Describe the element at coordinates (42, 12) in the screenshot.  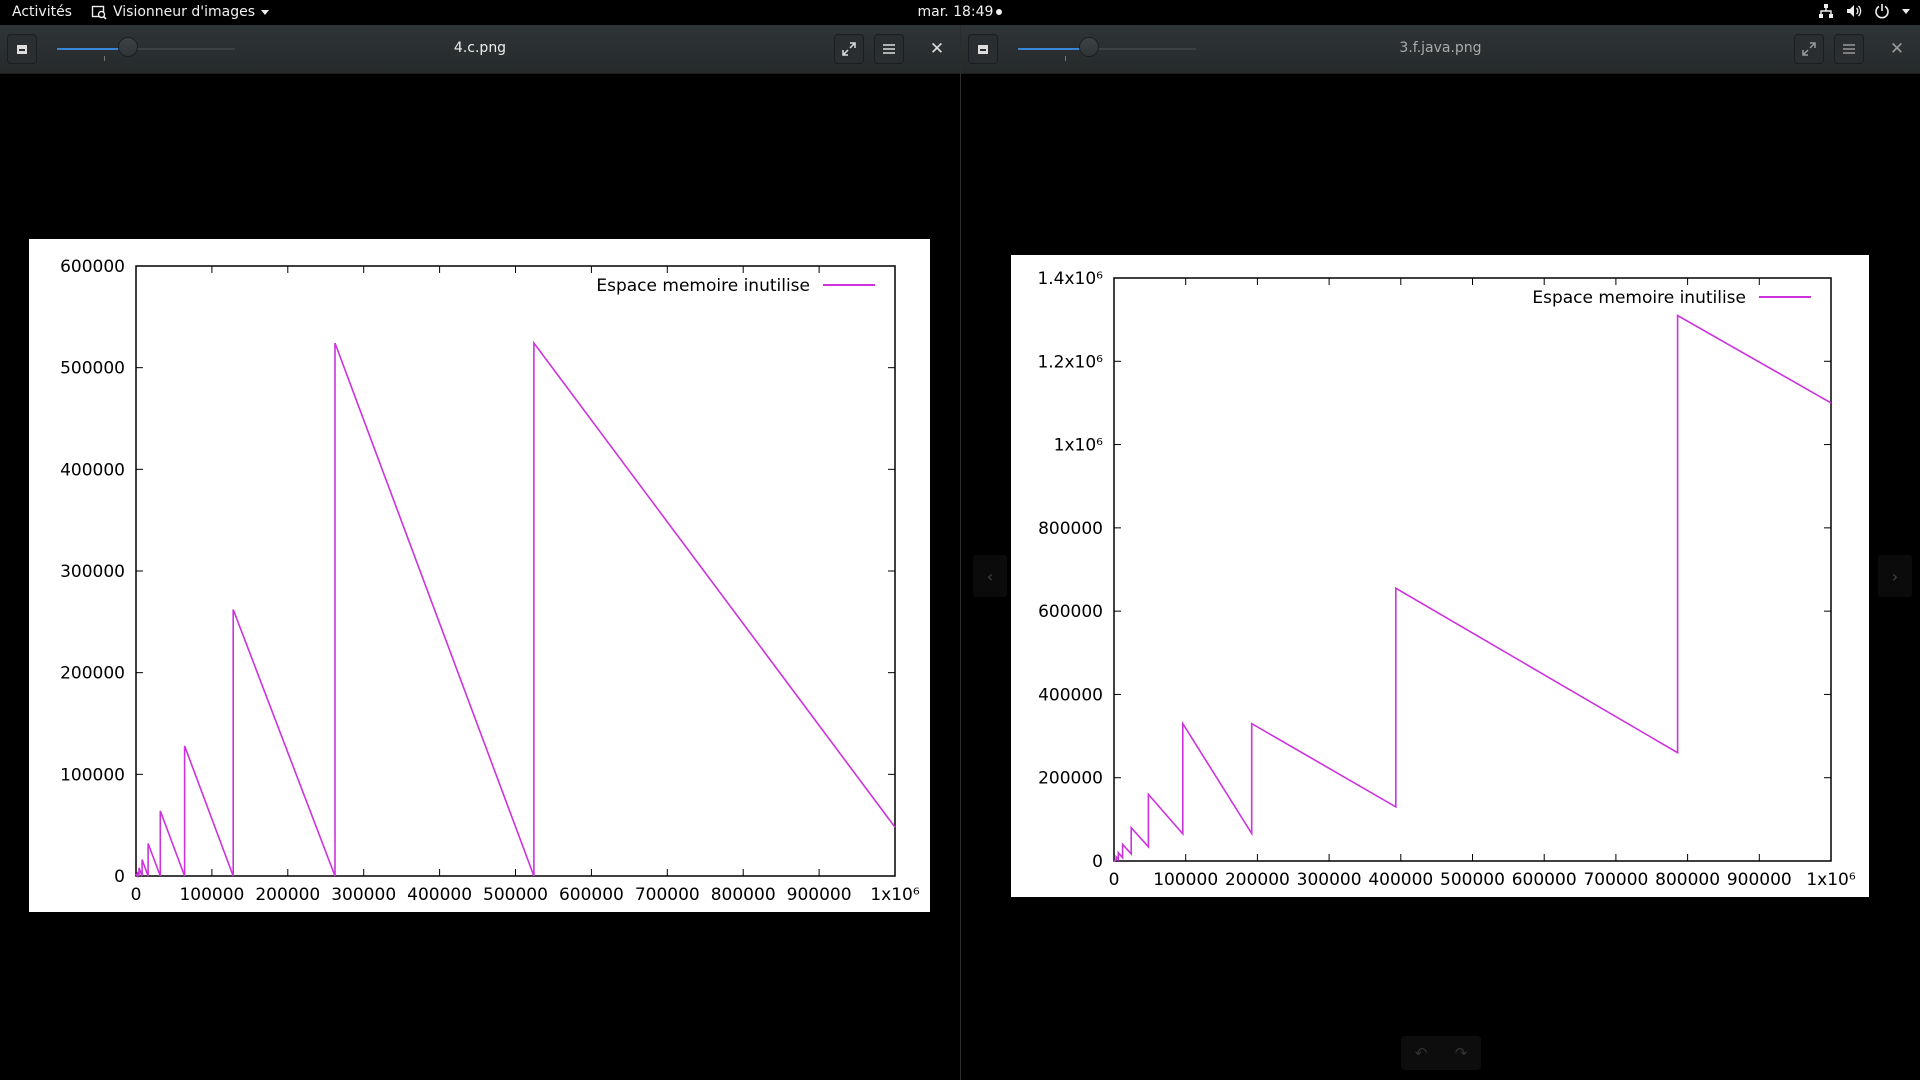
I see `activities-button: Activités` at that location.